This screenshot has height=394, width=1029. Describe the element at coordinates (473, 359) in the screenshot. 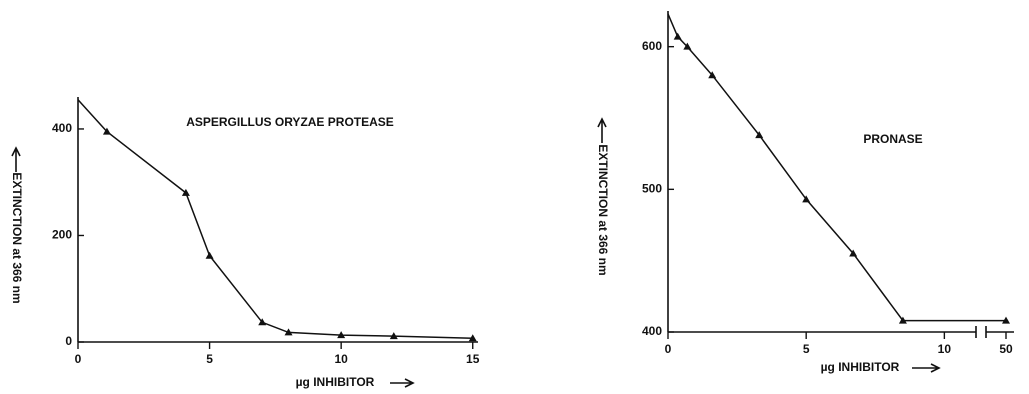

I see `x-tick-label: 15` at that location.